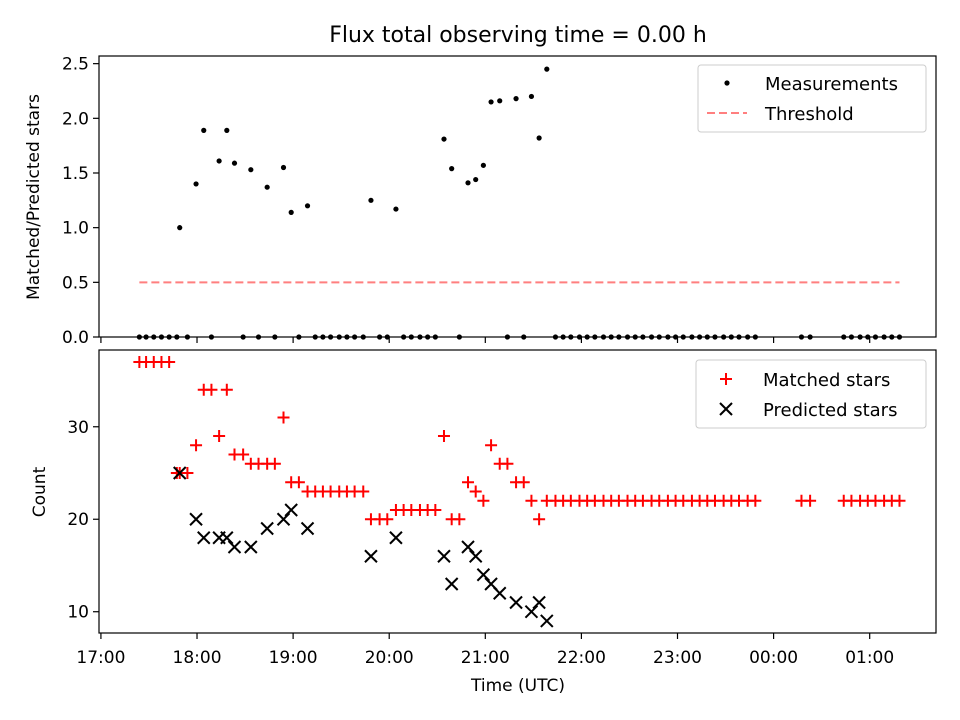  I want to click on legend-predicted-label: Predicted stars, so click(830, 410).